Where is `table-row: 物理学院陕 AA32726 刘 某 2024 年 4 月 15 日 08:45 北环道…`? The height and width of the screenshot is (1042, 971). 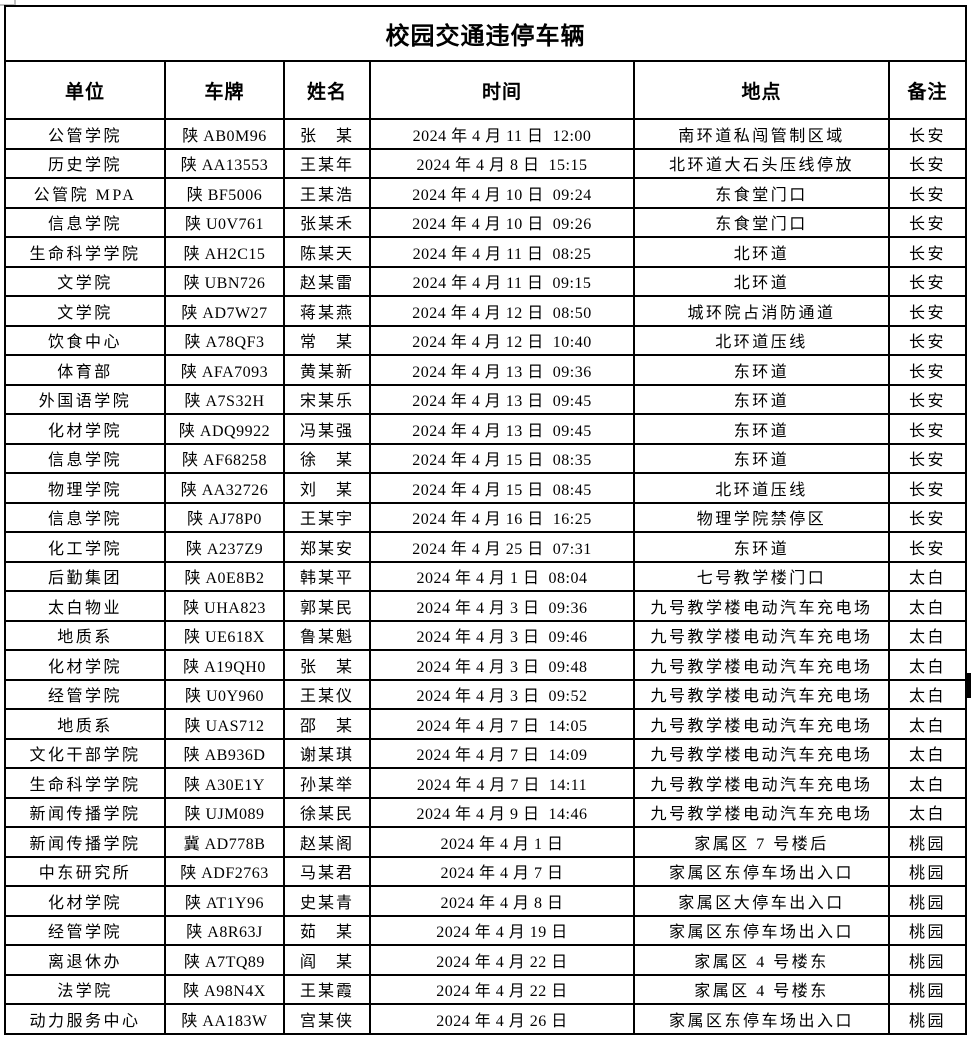
table-row: 物理学院陕 AA32726 刘 某 2024 年 4 月 15 日 08:45 北环道… is located at coordinates (486, 488).